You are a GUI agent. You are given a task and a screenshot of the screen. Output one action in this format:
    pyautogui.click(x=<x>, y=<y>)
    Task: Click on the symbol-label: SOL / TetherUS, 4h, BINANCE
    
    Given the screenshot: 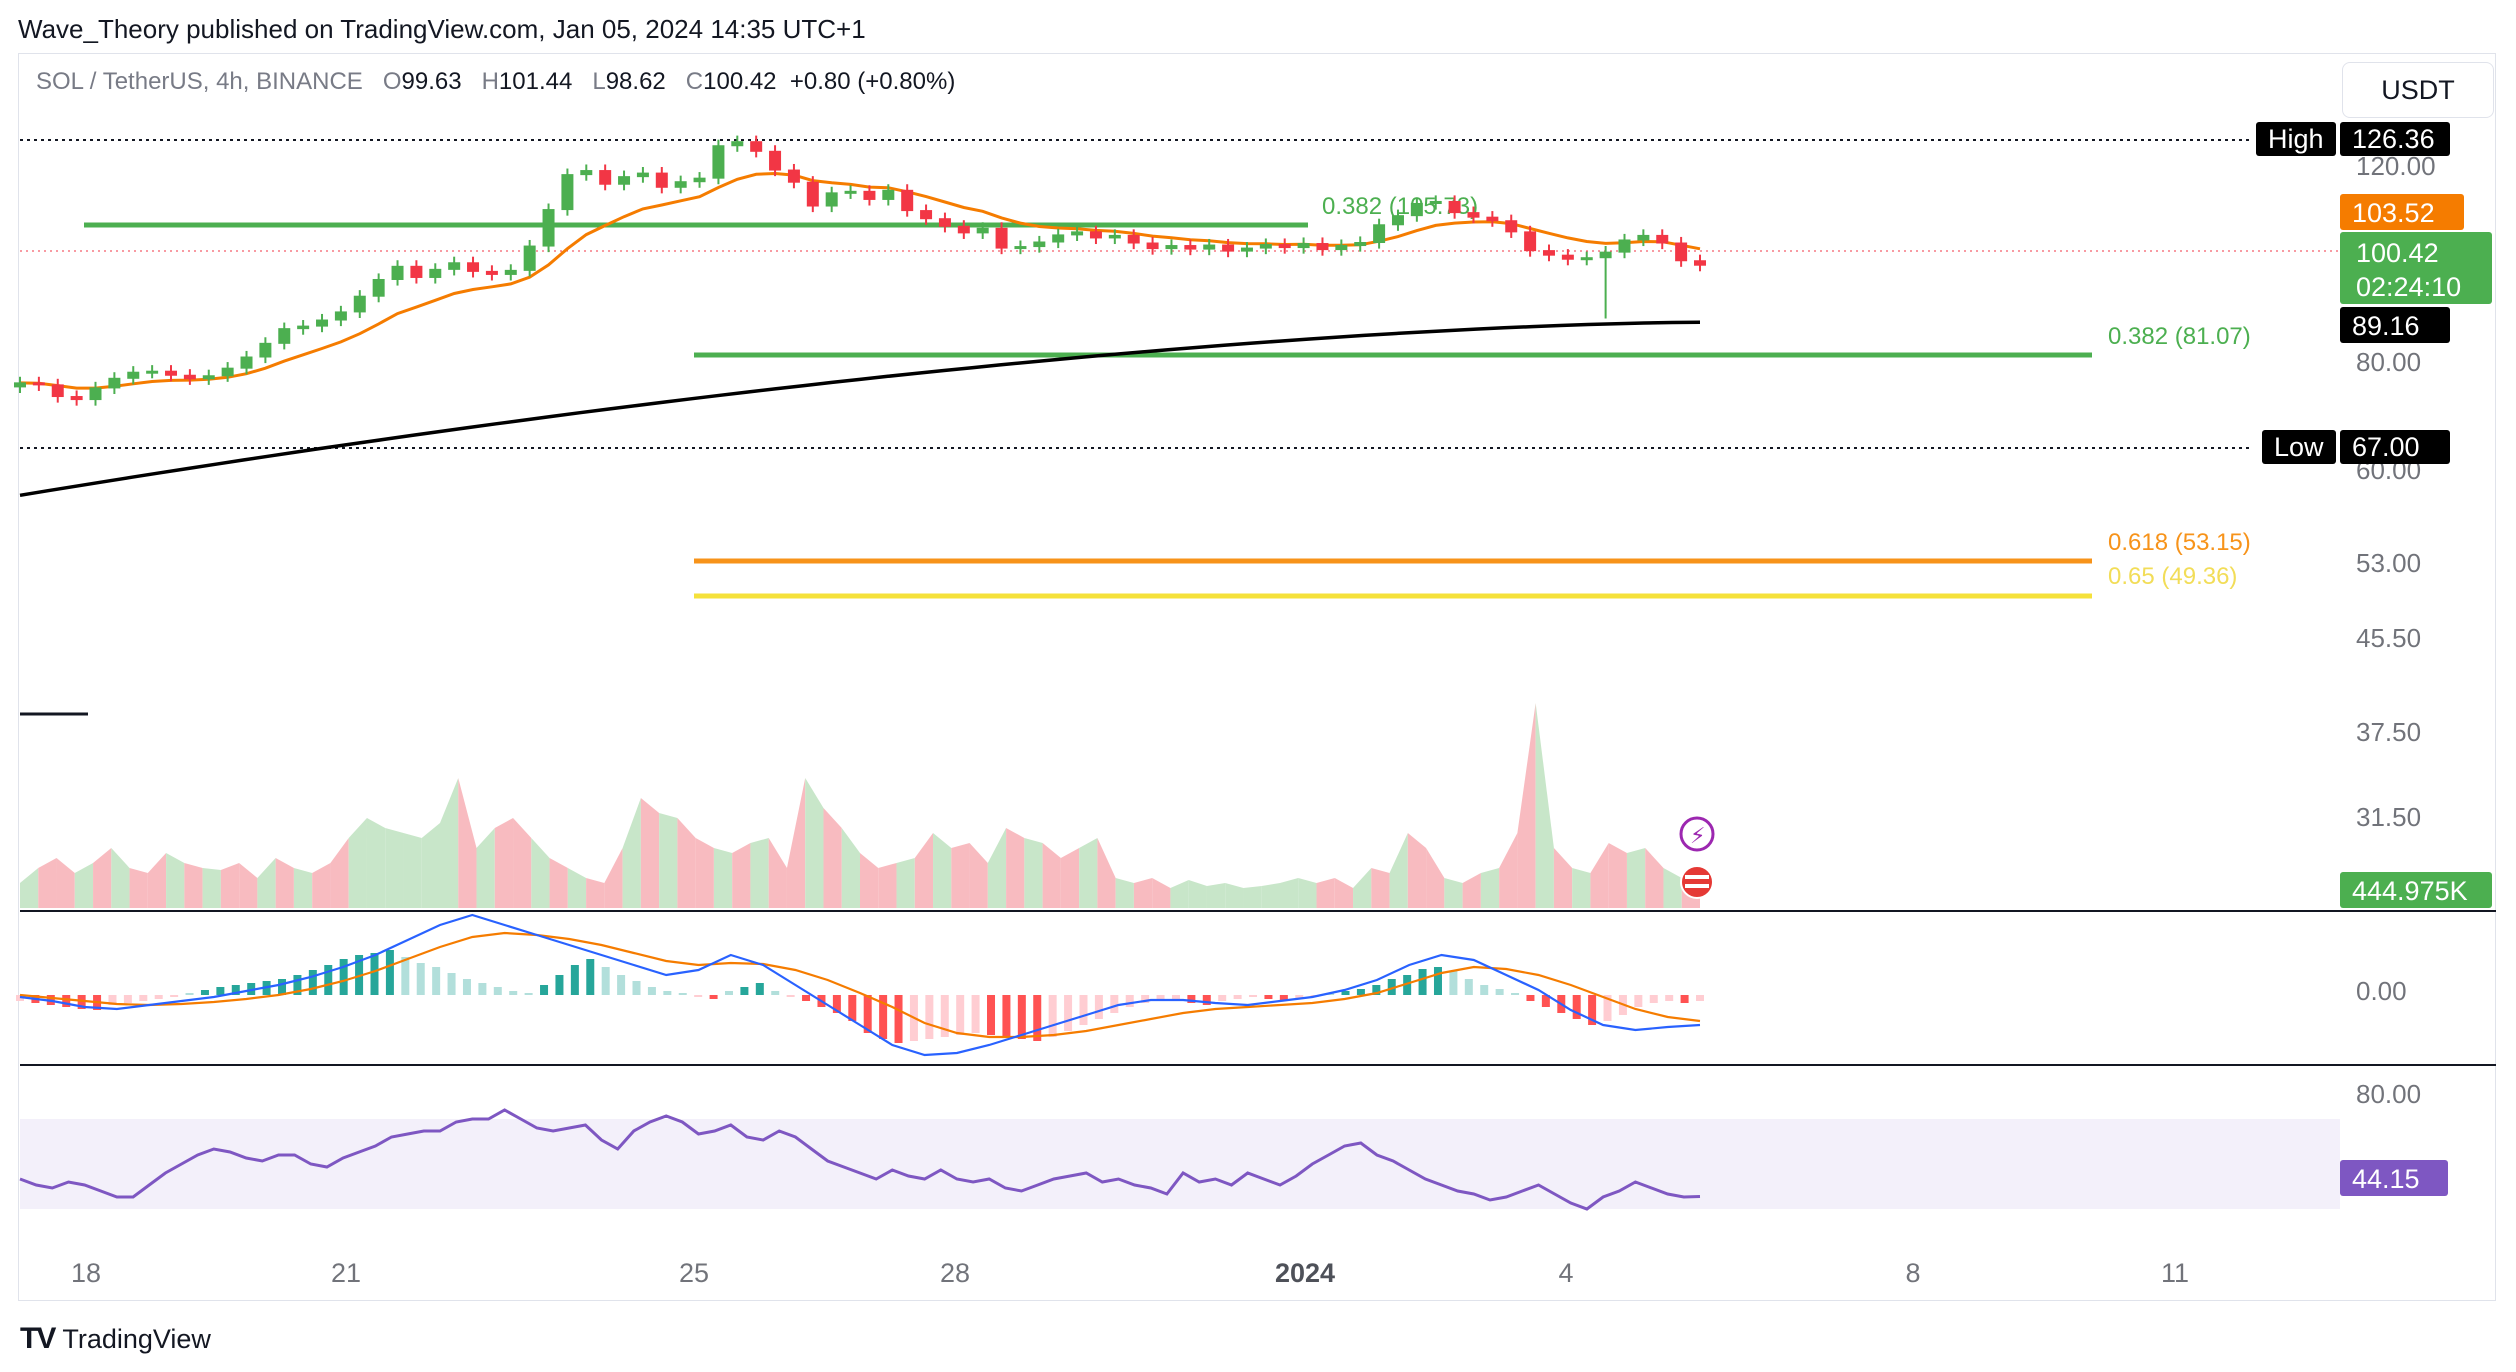 What is the action you would take?
    pyautogui.click(x=199, y=81)
    